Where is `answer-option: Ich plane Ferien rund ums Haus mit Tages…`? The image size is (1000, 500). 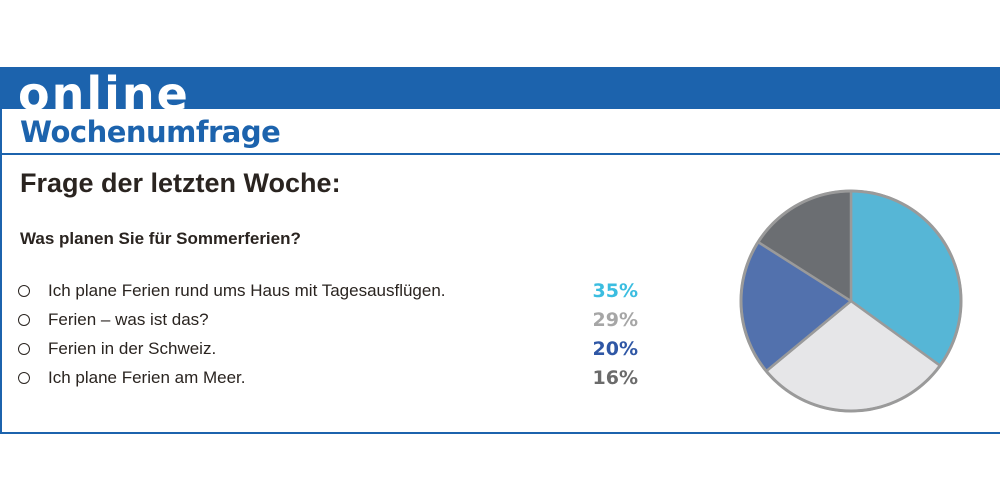 answer-option: Ich plane Ferien rund ums Haus mit Tages… is located at coordinates (338, 292).